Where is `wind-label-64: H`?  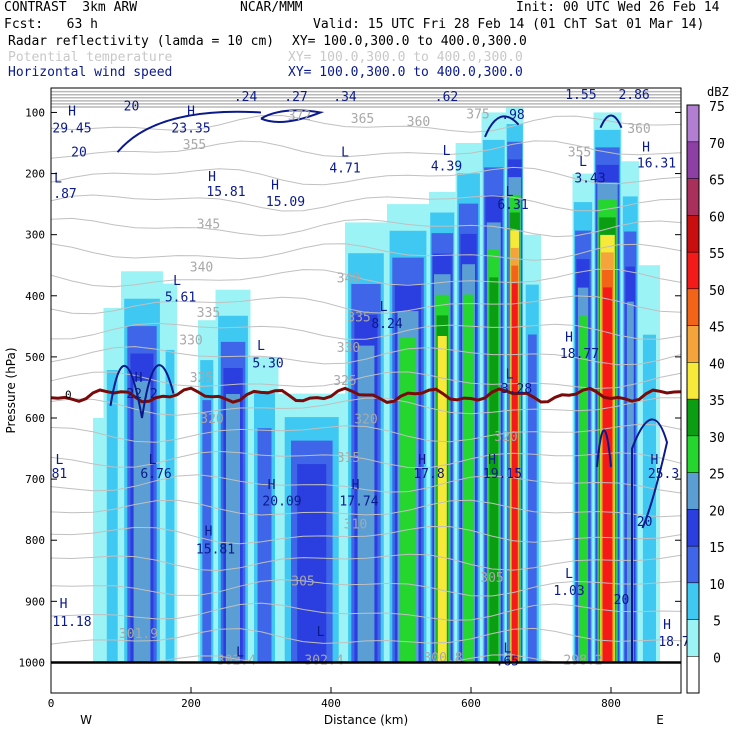
wind-label-64: H is located at coordinates (667, 625).